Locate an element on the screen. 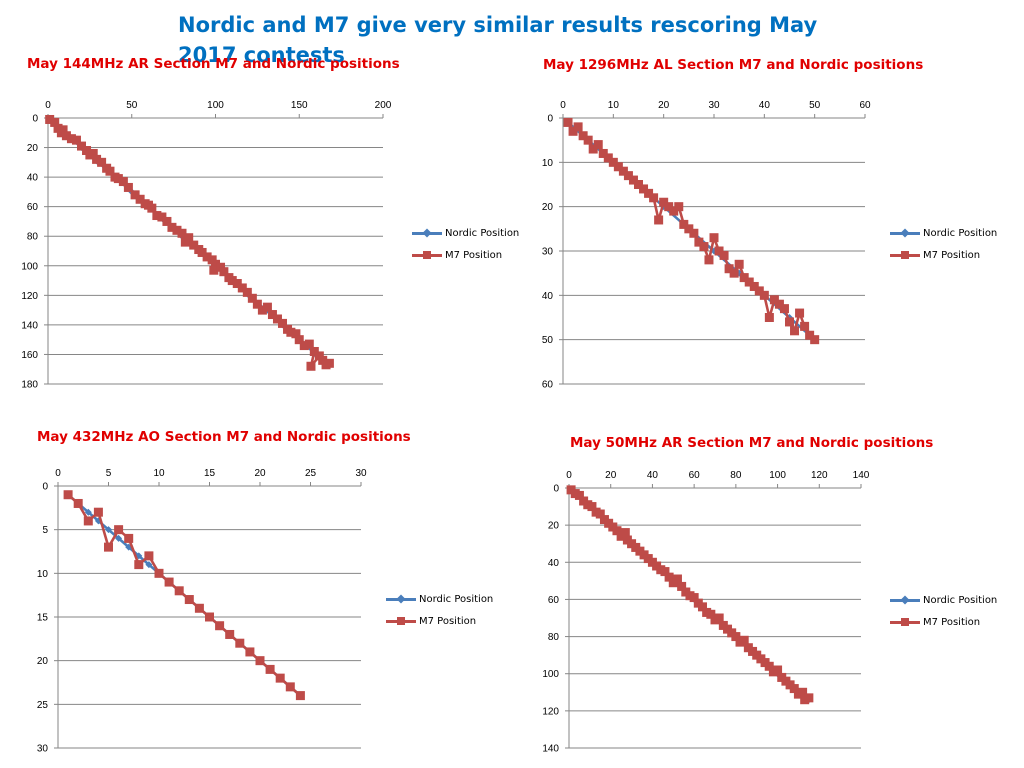 This screenshot has height=768, width=1024. m7-swatch-icon is located at coordinates (401, 621).